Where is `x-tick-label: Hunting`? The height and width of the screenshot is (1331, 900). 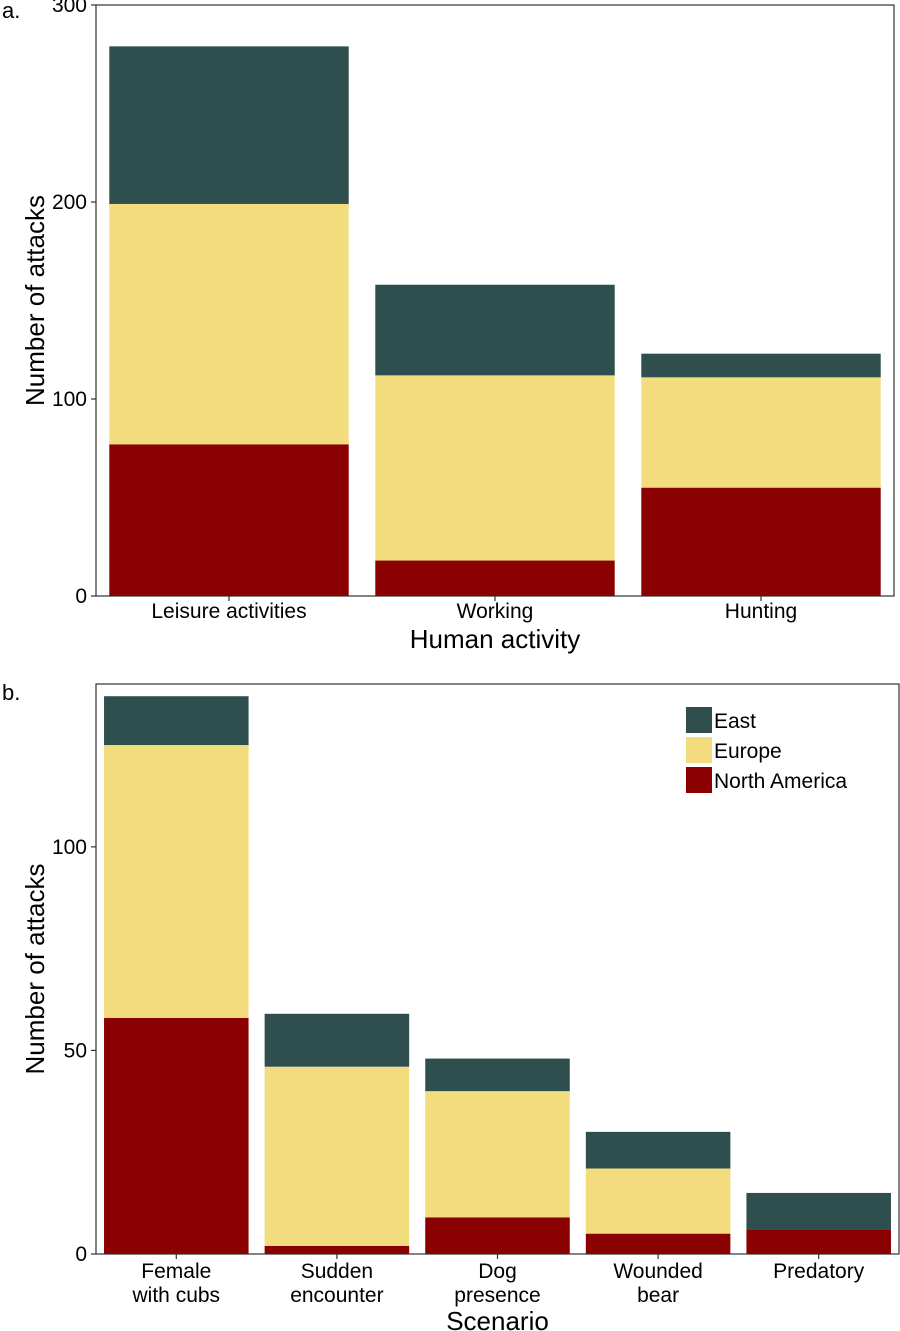
x-tick-label: Hunting is located at coordinates (761, 611).